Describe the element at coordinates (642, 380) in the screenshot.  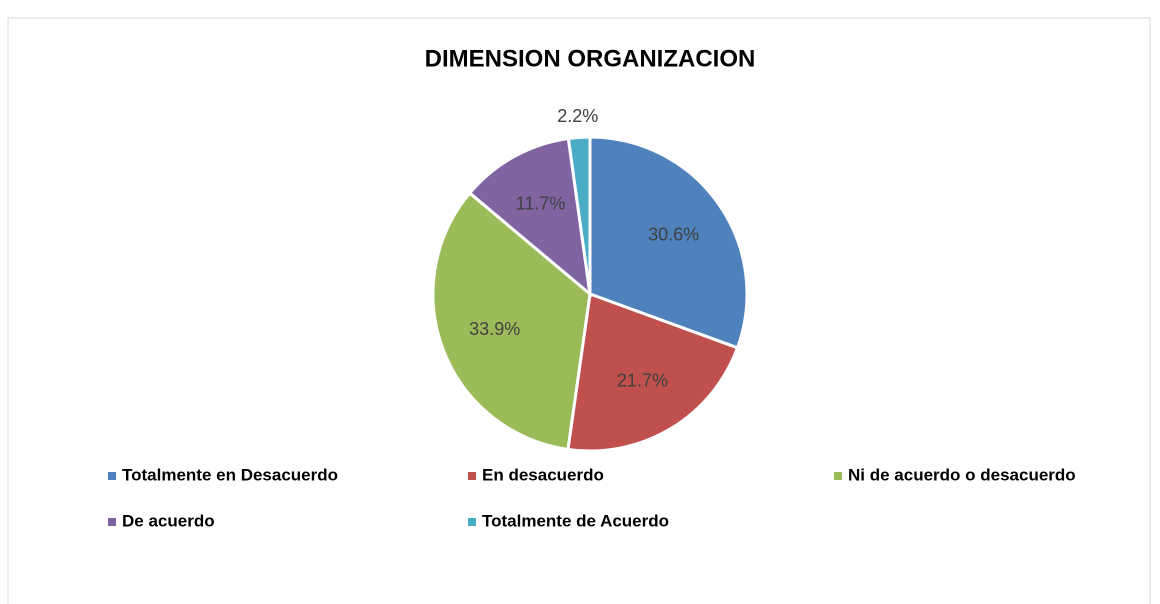
I see `data-label: 21.7%` at that location.